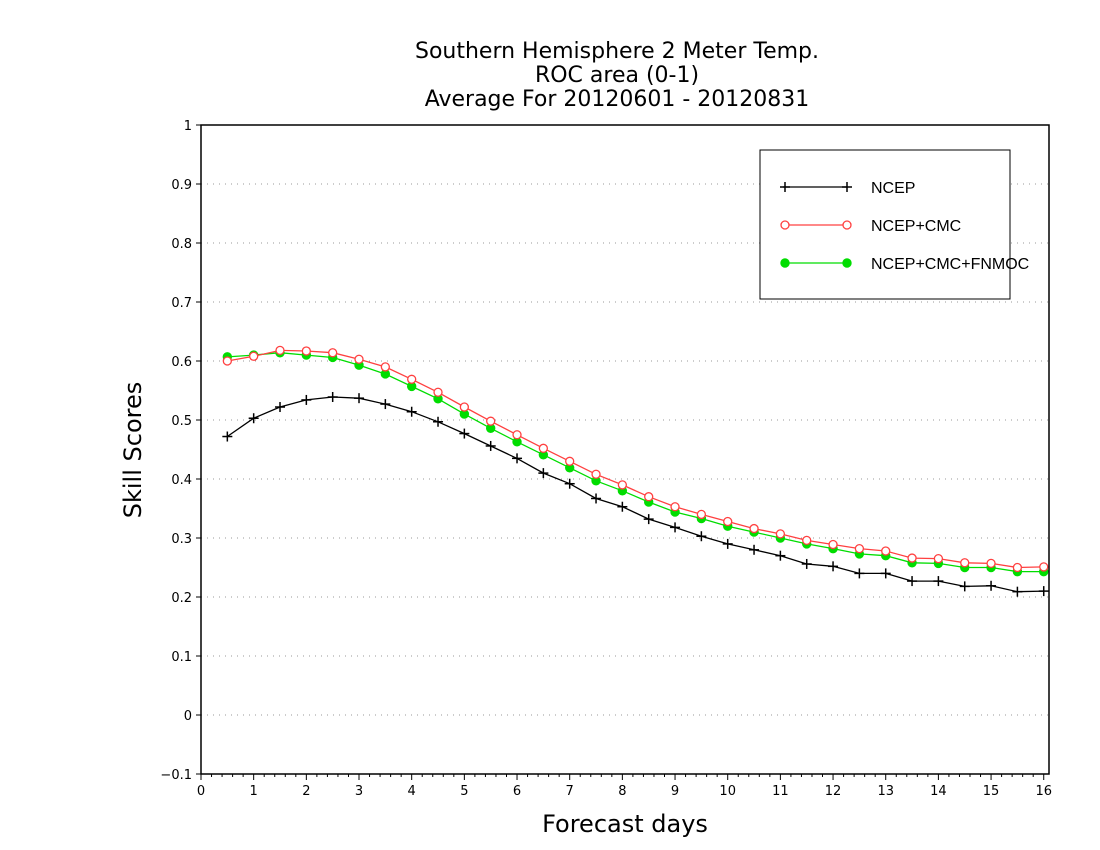 The image size is (1100, 850). I want to click on x-tick-label: 9, so click(675, 791).